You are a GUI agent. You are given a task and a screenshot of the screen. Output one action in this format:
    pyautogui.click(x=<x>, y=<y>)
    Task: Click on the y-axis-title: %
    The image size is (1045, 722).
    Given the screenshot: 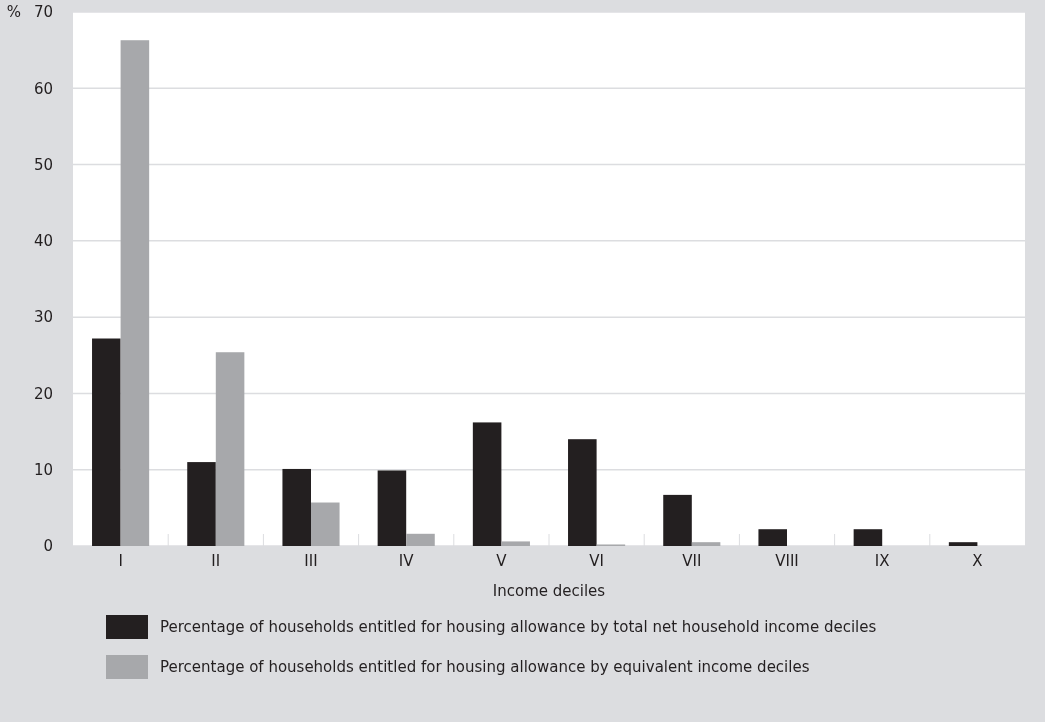 What is the action you would take?
    pyautogui.click(x=14, y=12)
    